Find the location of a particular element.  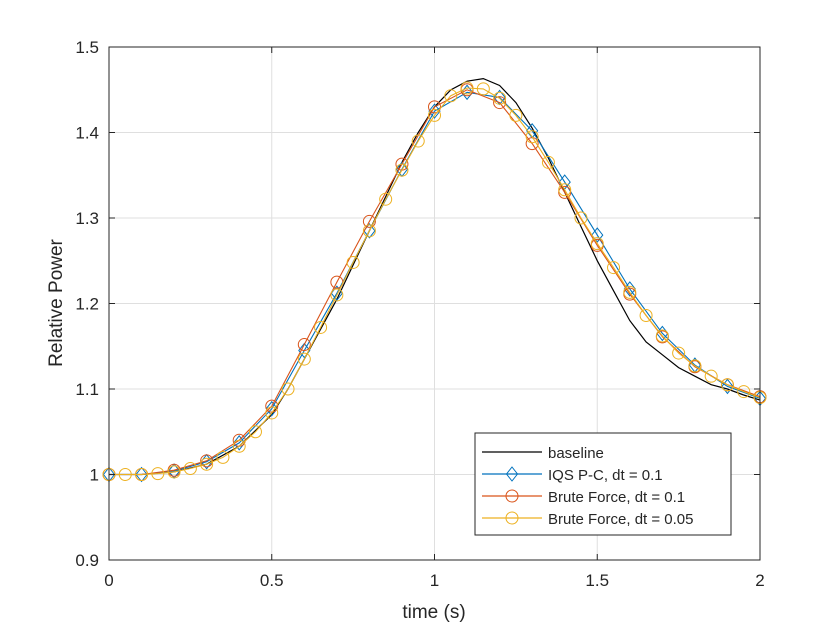

x-tick-label: 1 is located at coordinates (434, 580).